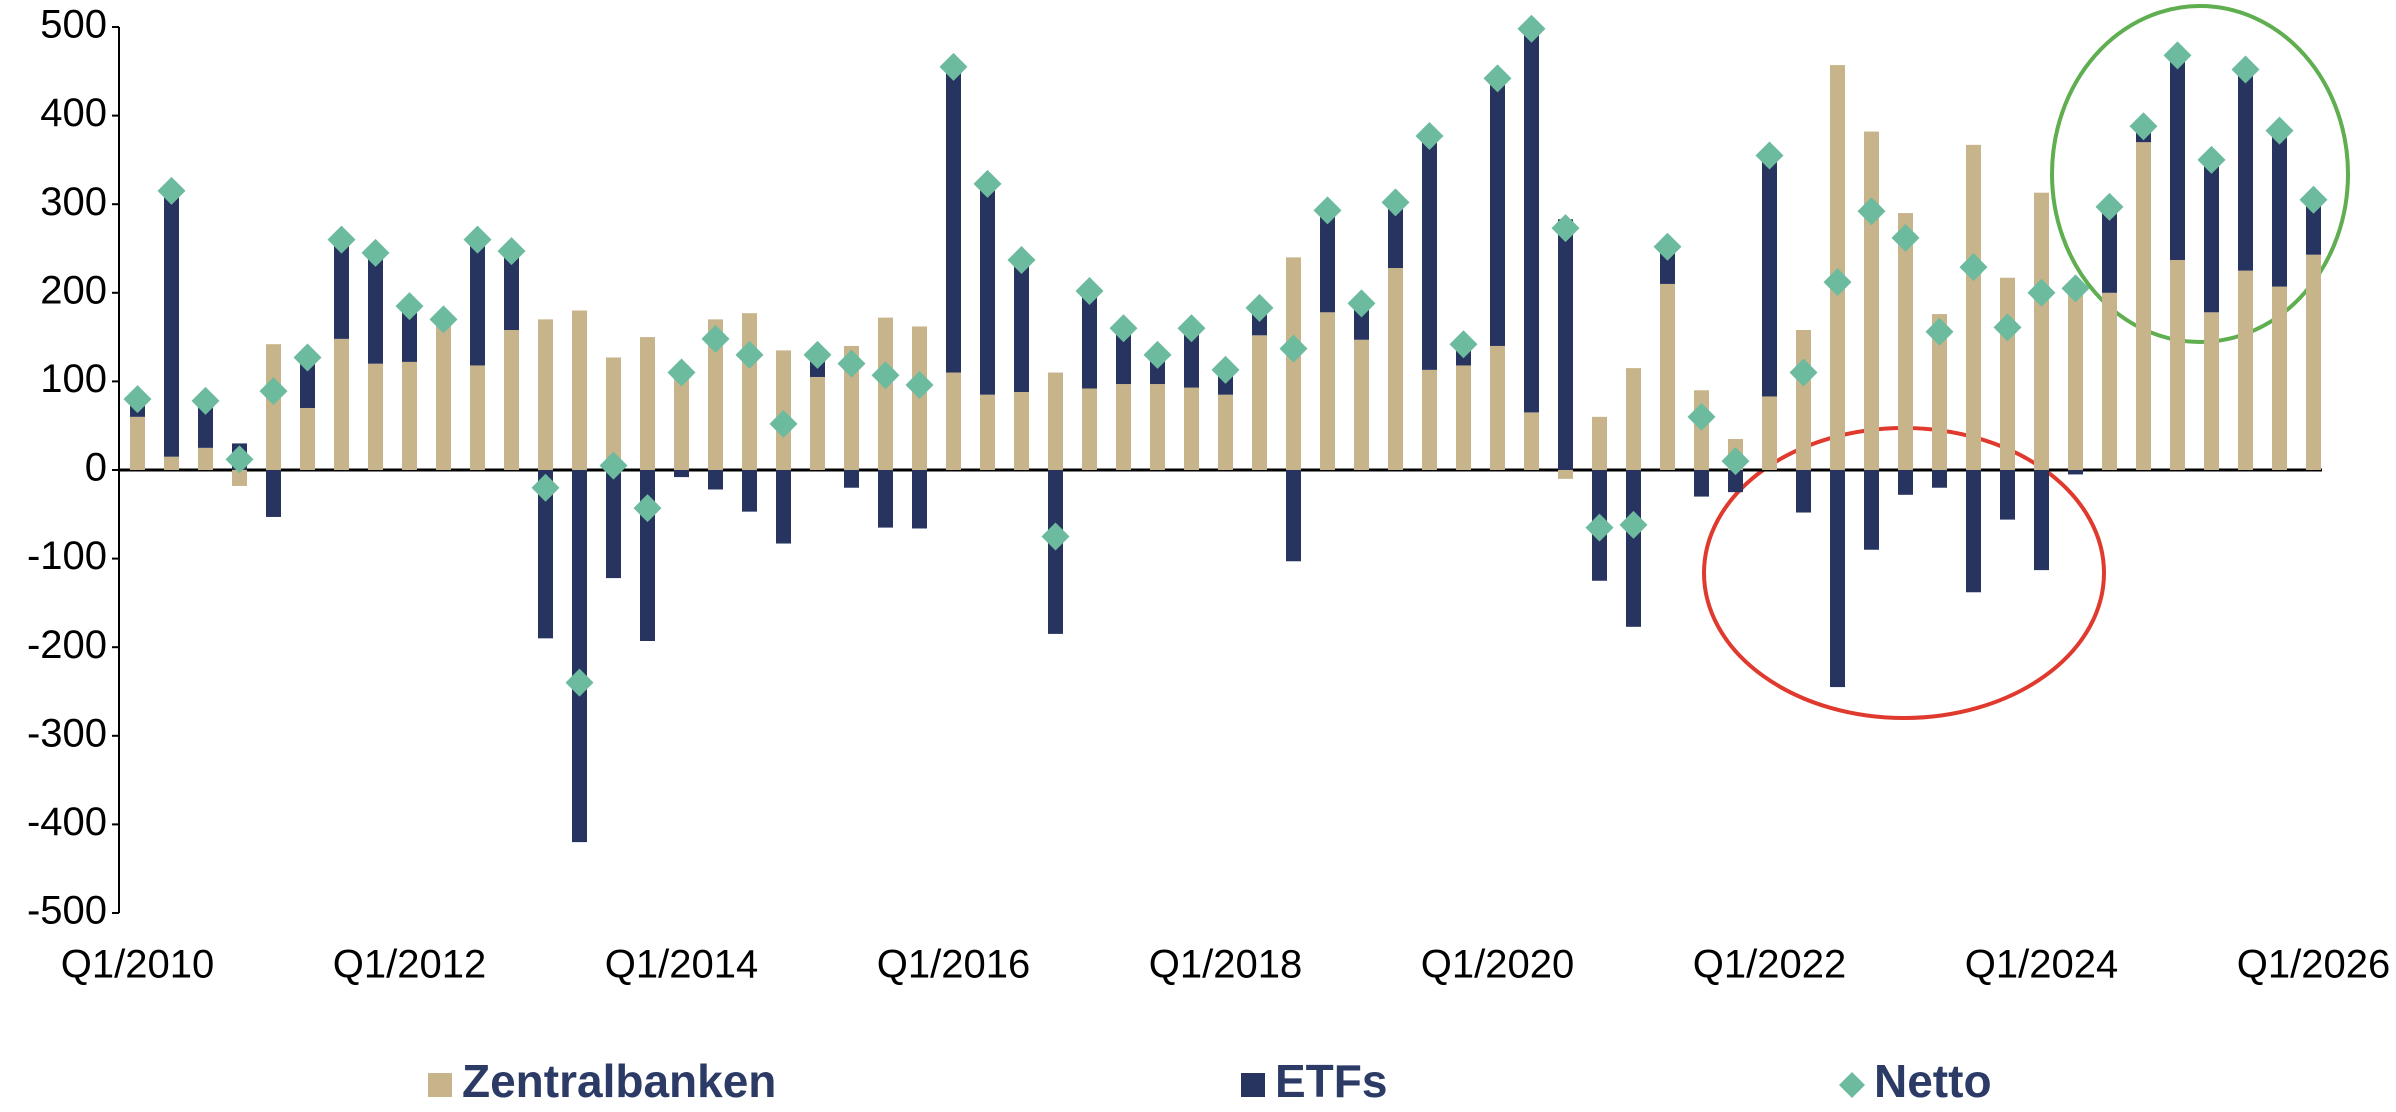 The height and width of the screenshot is (1112, 2396). What do you see at coordinates (137, 965) in the screenshot?
I see `x-tick-label: Q1/2010` at bounding box center [137, 965].